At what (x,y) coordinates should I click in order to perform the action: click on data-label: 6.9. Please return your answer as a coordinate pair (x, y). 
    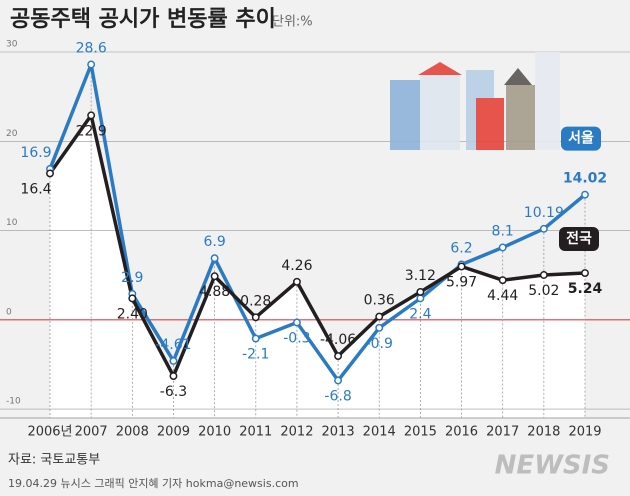
    Looking at the image, I should click on (214, 242).